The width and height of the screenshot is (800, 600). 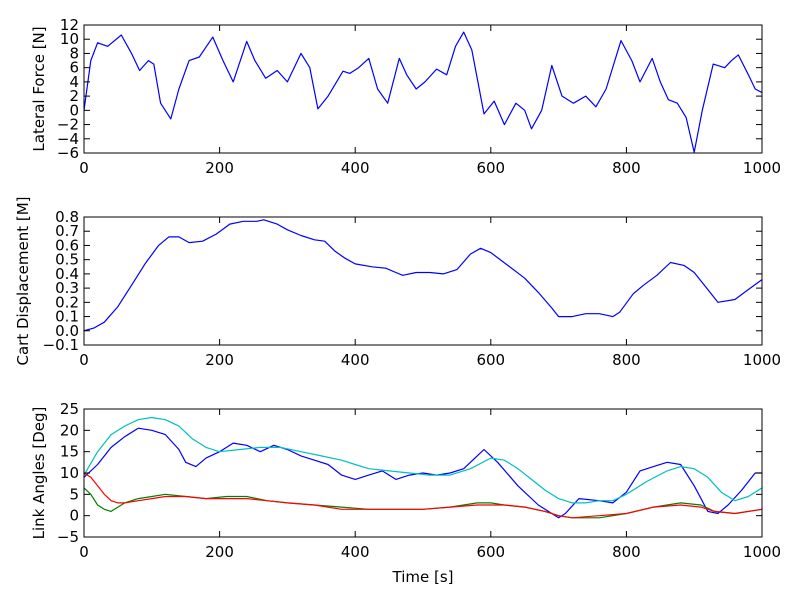 What do you see at coordinates (67, 317) in the screenshot?
I see `cart-displacement-ytick-label: 0.1` at bounding box center [67, 317].